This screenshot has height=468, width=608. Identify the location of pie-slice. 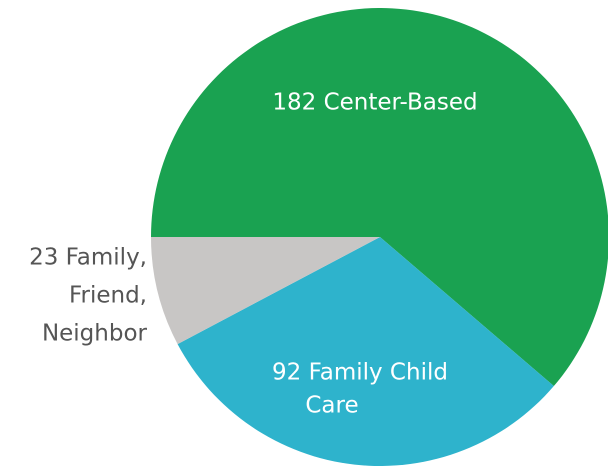
(265, 291).